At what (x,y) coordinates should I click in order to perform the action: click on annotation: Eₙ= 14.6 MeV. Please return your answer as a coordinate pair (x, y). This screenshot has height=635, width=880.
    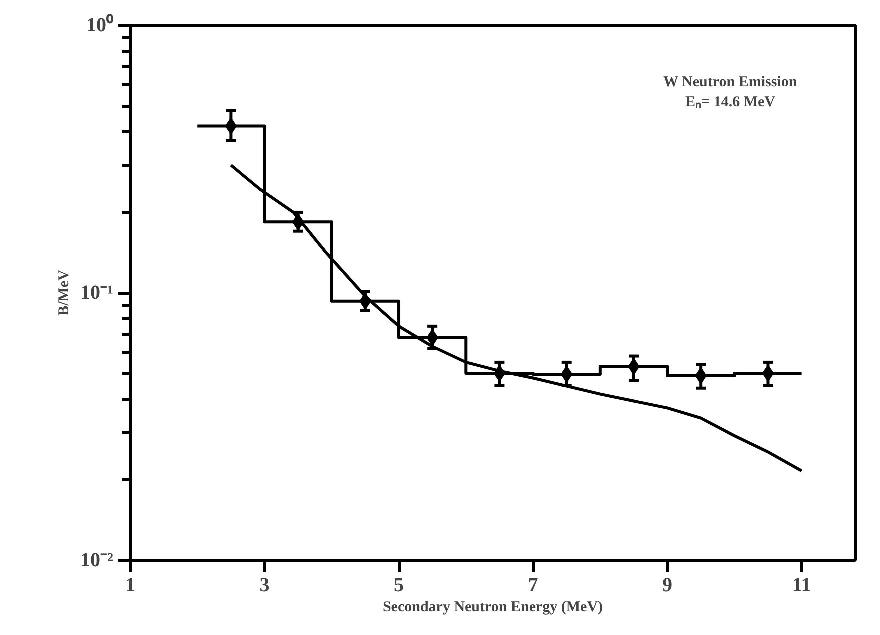
    Looking at the image, I should click on (731, 102).